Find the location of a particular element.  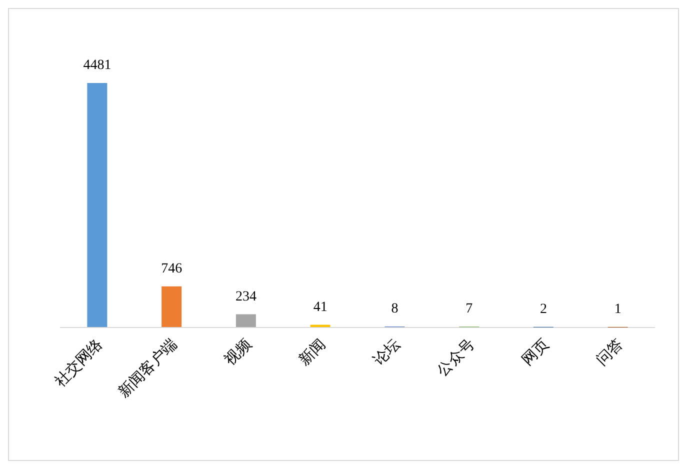

x-tick-label: 问答 is located at coordinates (610, 353).